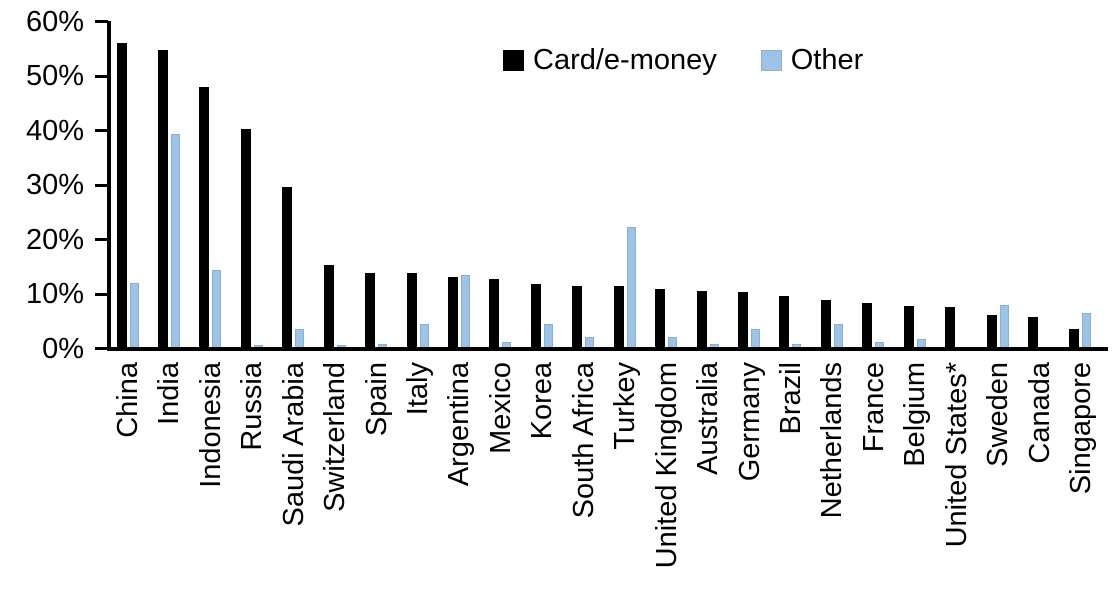  What do you see at coordinates (771, 60) in the screenshot?
I see `legend-swatch-other` at bounding box center [771, 60].